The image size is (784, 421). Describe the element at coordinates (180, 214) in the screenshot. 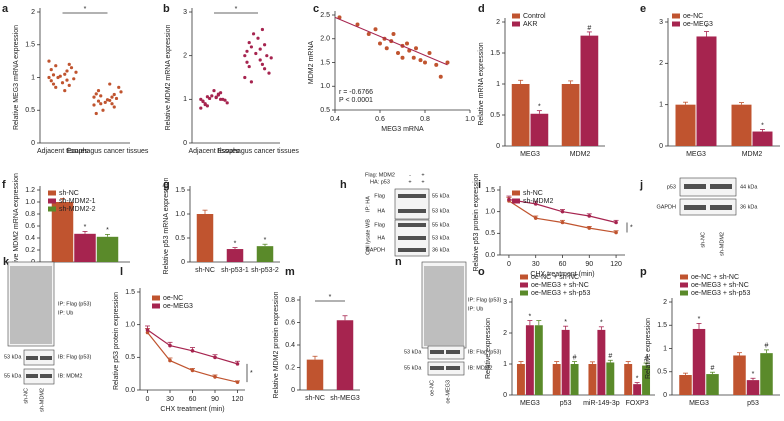

I see `y-tick-label: 1.0` at that location.